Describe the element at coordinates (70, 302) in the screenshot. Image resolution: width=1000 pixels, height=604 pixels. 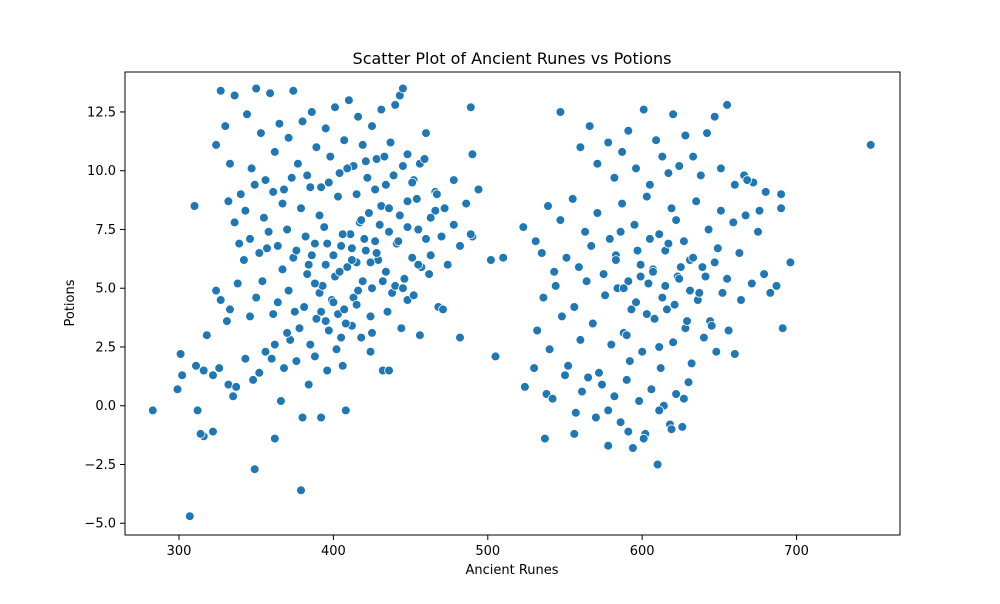
I see `y-axis-label: Potions` at that location.